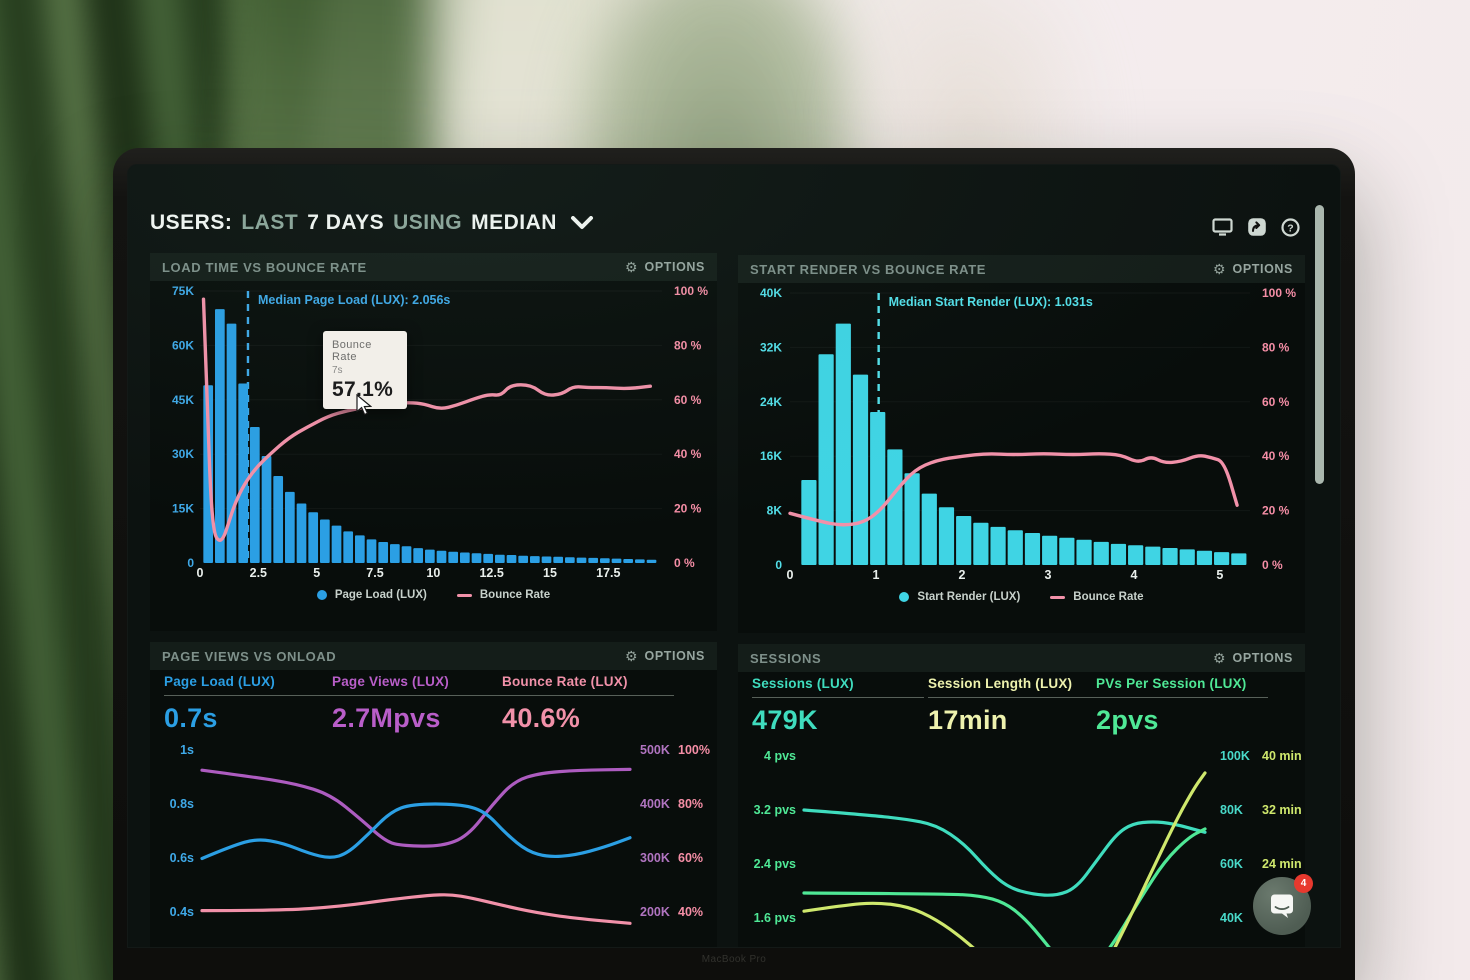 This screenshot has height=980, width=1470. What do you see at coordinates (1021, 269) in the screenshot?
I see `panel-header: START RENDER VS BOUNCE RATE ⚙ OPTIONS` at bounding box center [1021, 269].